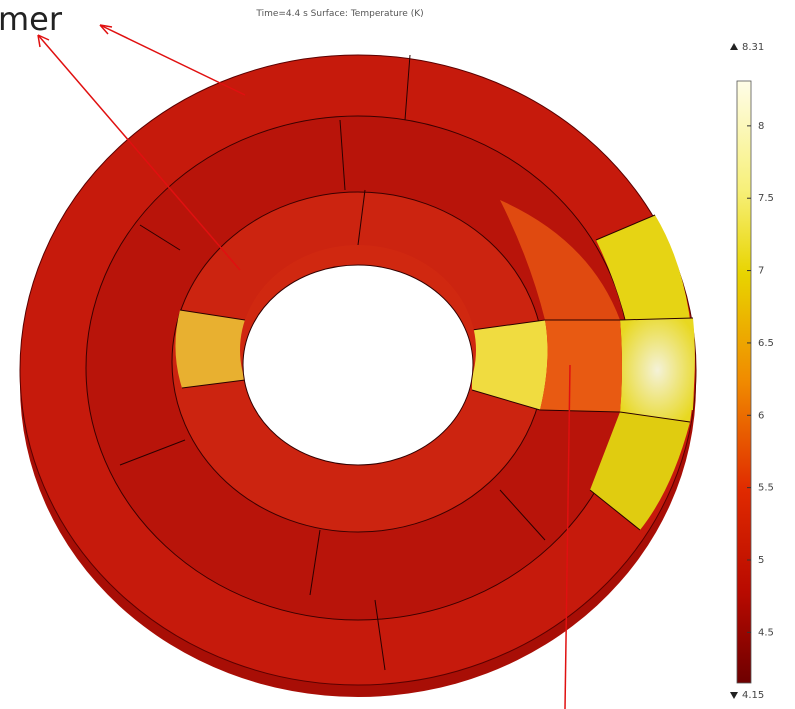 This screenshot has height=709, width=795. Describe the element at coordinates (753, 47) in the screenshot. I see `colorbar-max: 8.31` at that location.